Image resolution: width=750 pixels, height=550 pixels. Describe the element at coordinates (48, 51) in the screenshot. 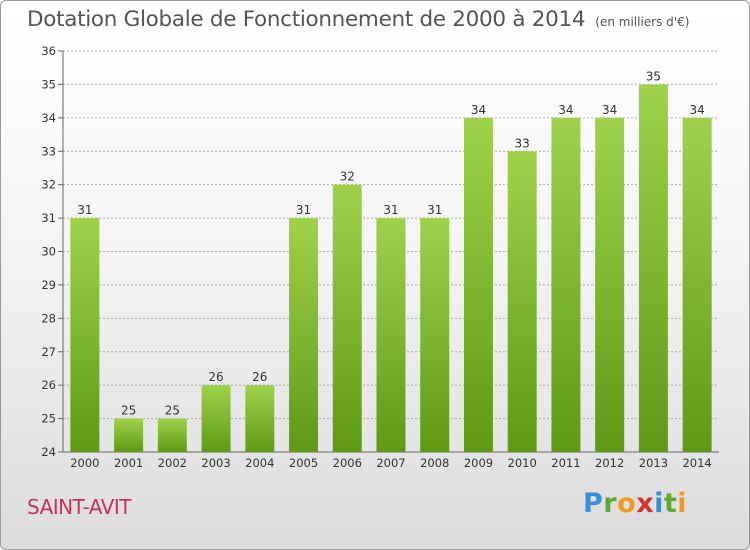

I see `y-tick-label: 36` at that location.